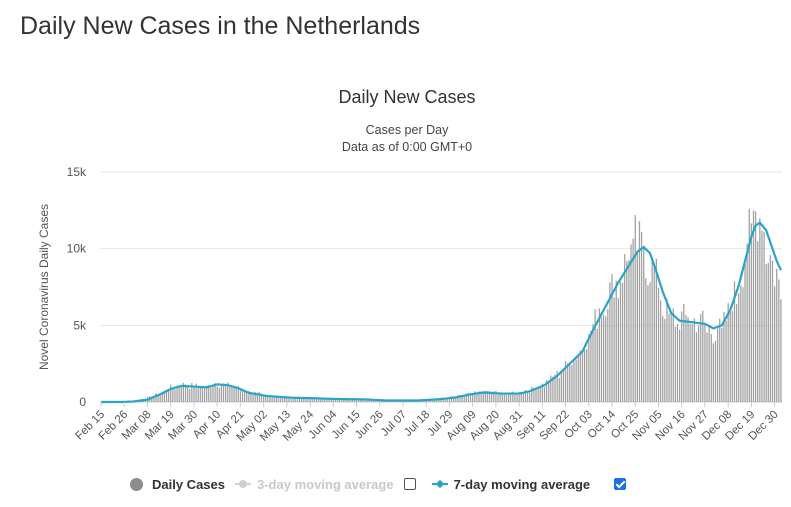 The height and width of the screenshot is (507, 791). I want to click on daily-cases-marker-icon, so click(136, 484).